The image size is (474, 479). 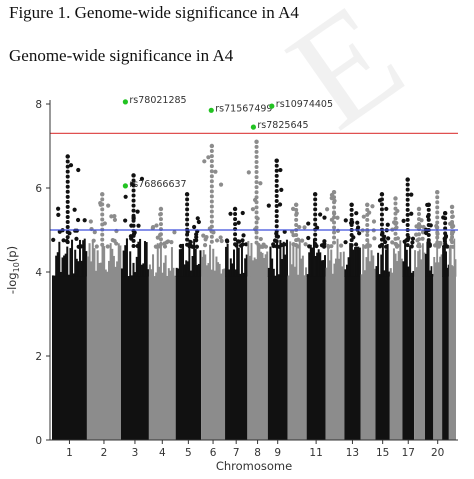 What do you see at coordinates (157, 184) in the screenshot?
I see `snp-label-rs76866637: rs76866637` at bounding box center [157, 184].